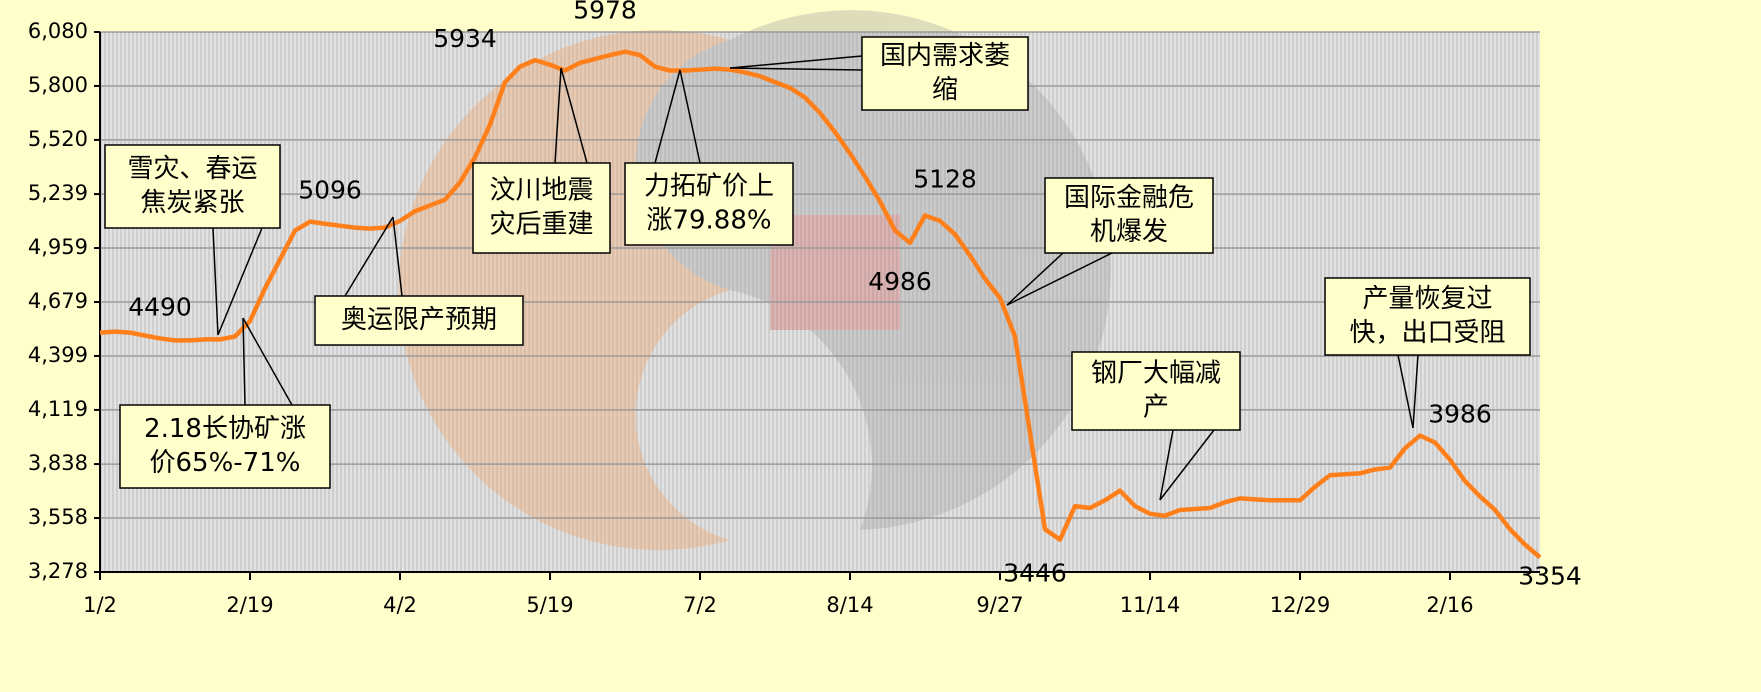 This screenshot has height=692, width=1761. What do you see at coordinates (1035, 573) in the screenshot?
I see `data-label: 3446` at bounding box center [1035, 573].